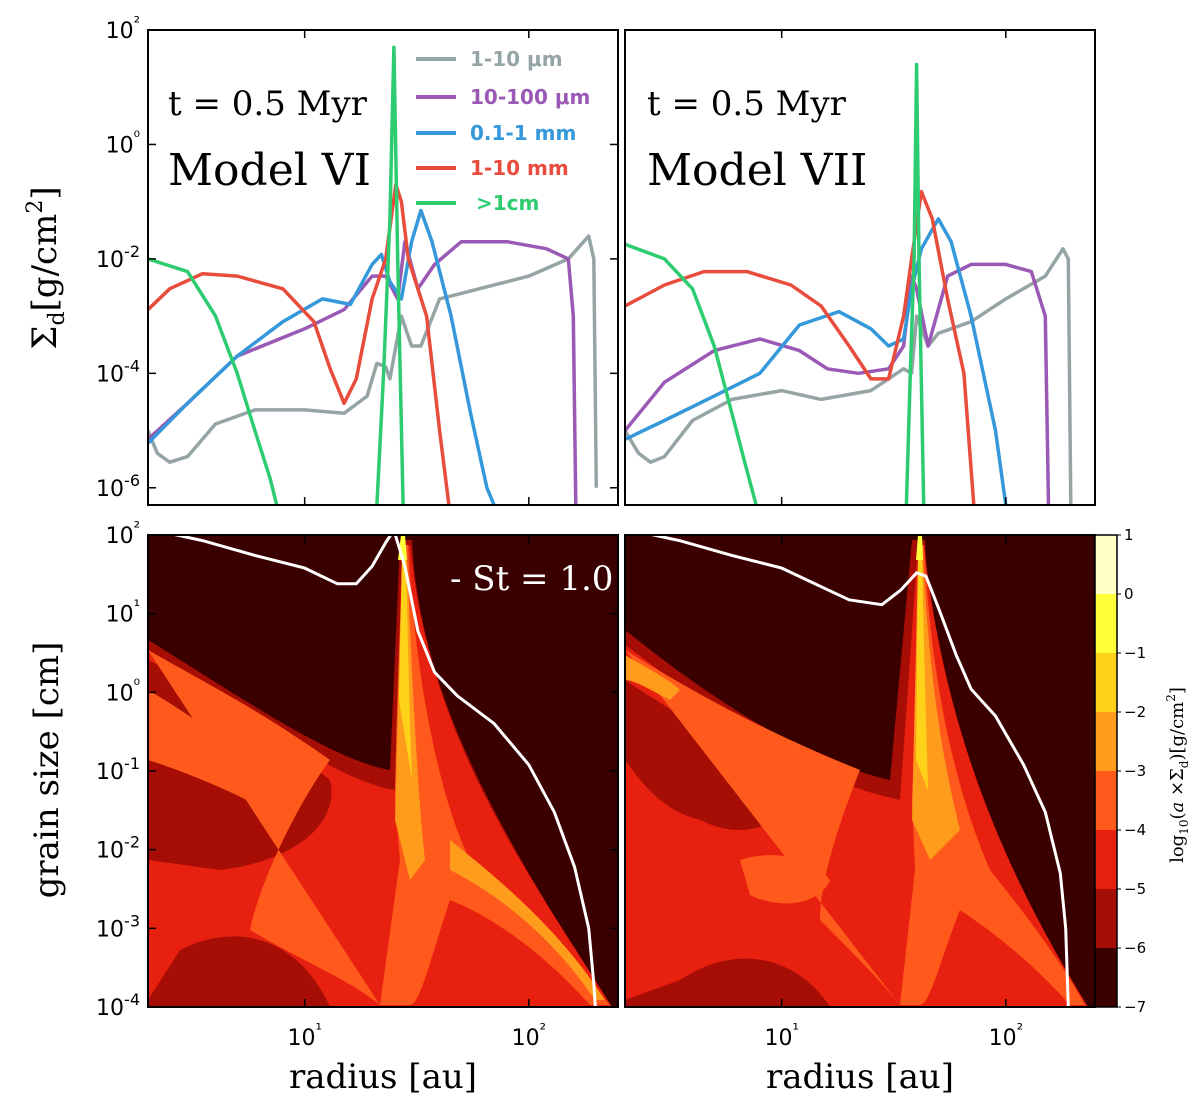  I want to click on y-tick-label: 10¹, so click(123, 612).